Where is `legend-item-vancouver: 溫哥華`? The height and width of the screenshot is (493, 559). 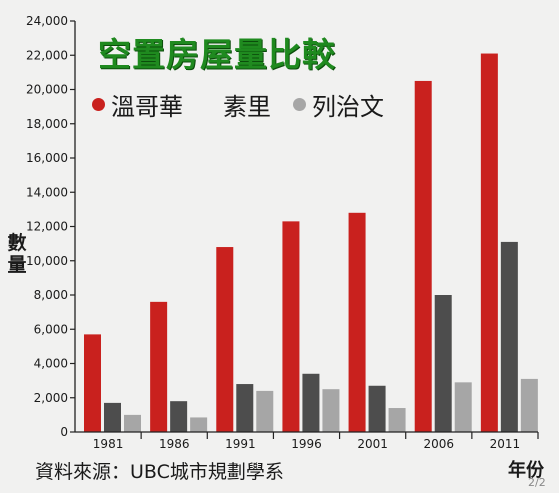
legend-item-vancouver: 溫哥華 is located at coordinates (137, 104).